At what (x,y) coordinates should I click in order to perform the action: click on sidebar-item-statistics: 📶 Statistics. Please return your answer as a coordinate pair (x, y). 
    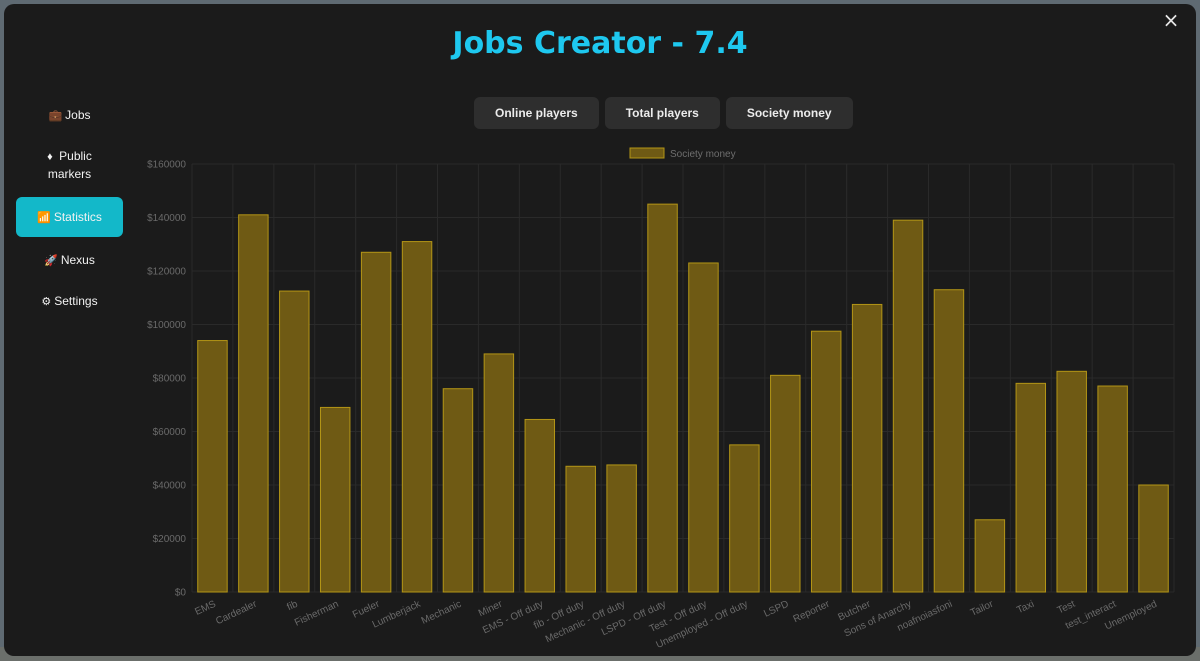
    Looking at the image, I should click on (69, 217).